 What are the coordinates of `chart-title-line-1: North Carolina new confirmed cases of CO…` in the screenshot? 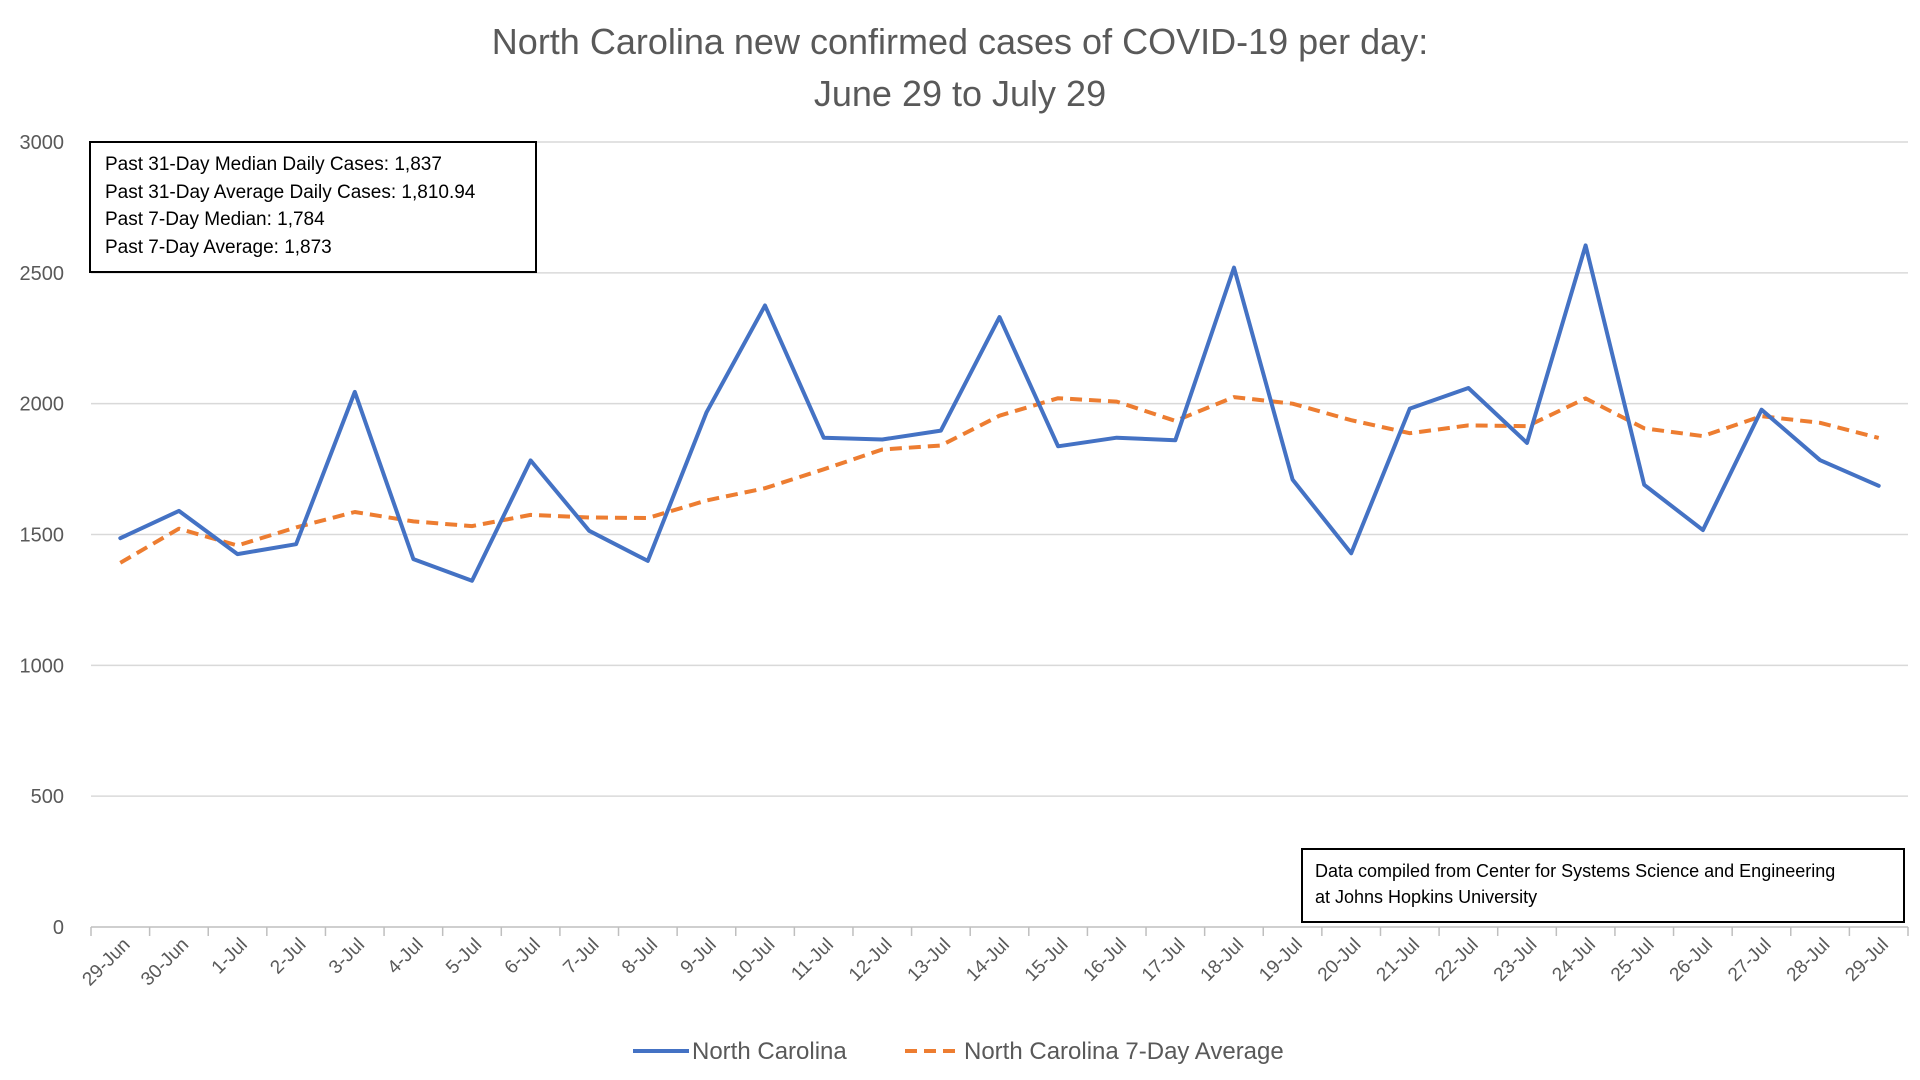 It's located at (960, 41).